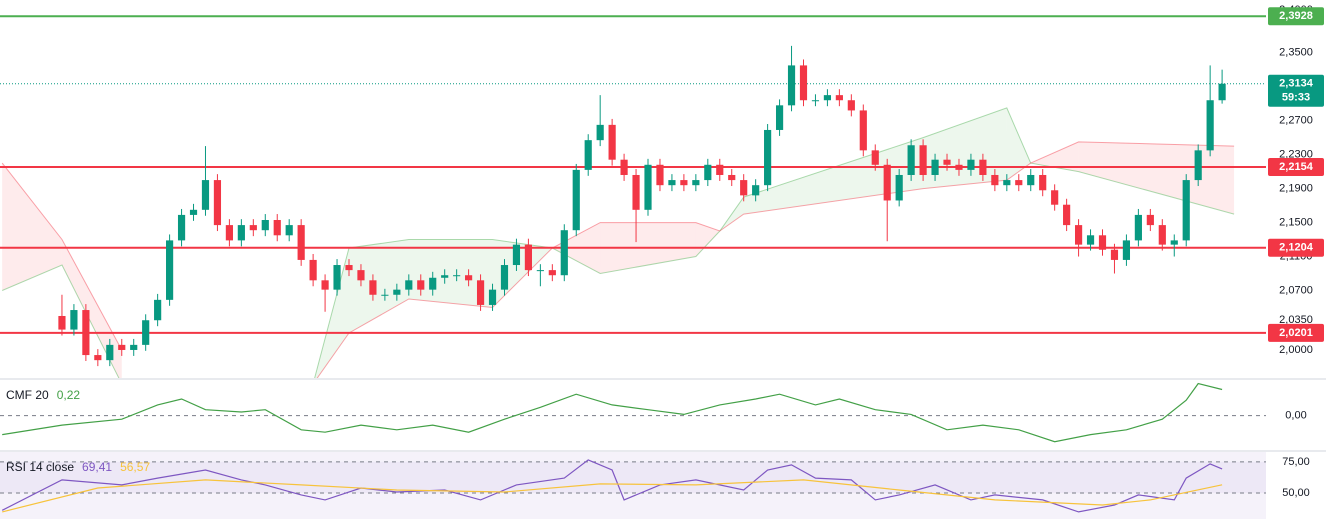 The image size is (1326, 519). Describe the element at coordinates (1296, 320) in the screenshot. I see `y-tick-label: 2,0350` at that location.